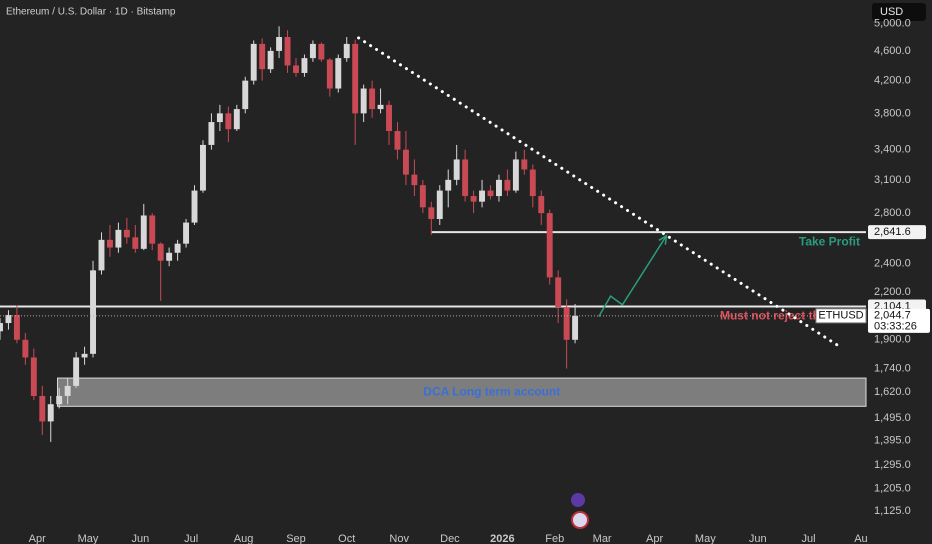  Describe the element at coordinates (808, 538) in the screenshot. I see `x-tick-label: Jul` at that location.